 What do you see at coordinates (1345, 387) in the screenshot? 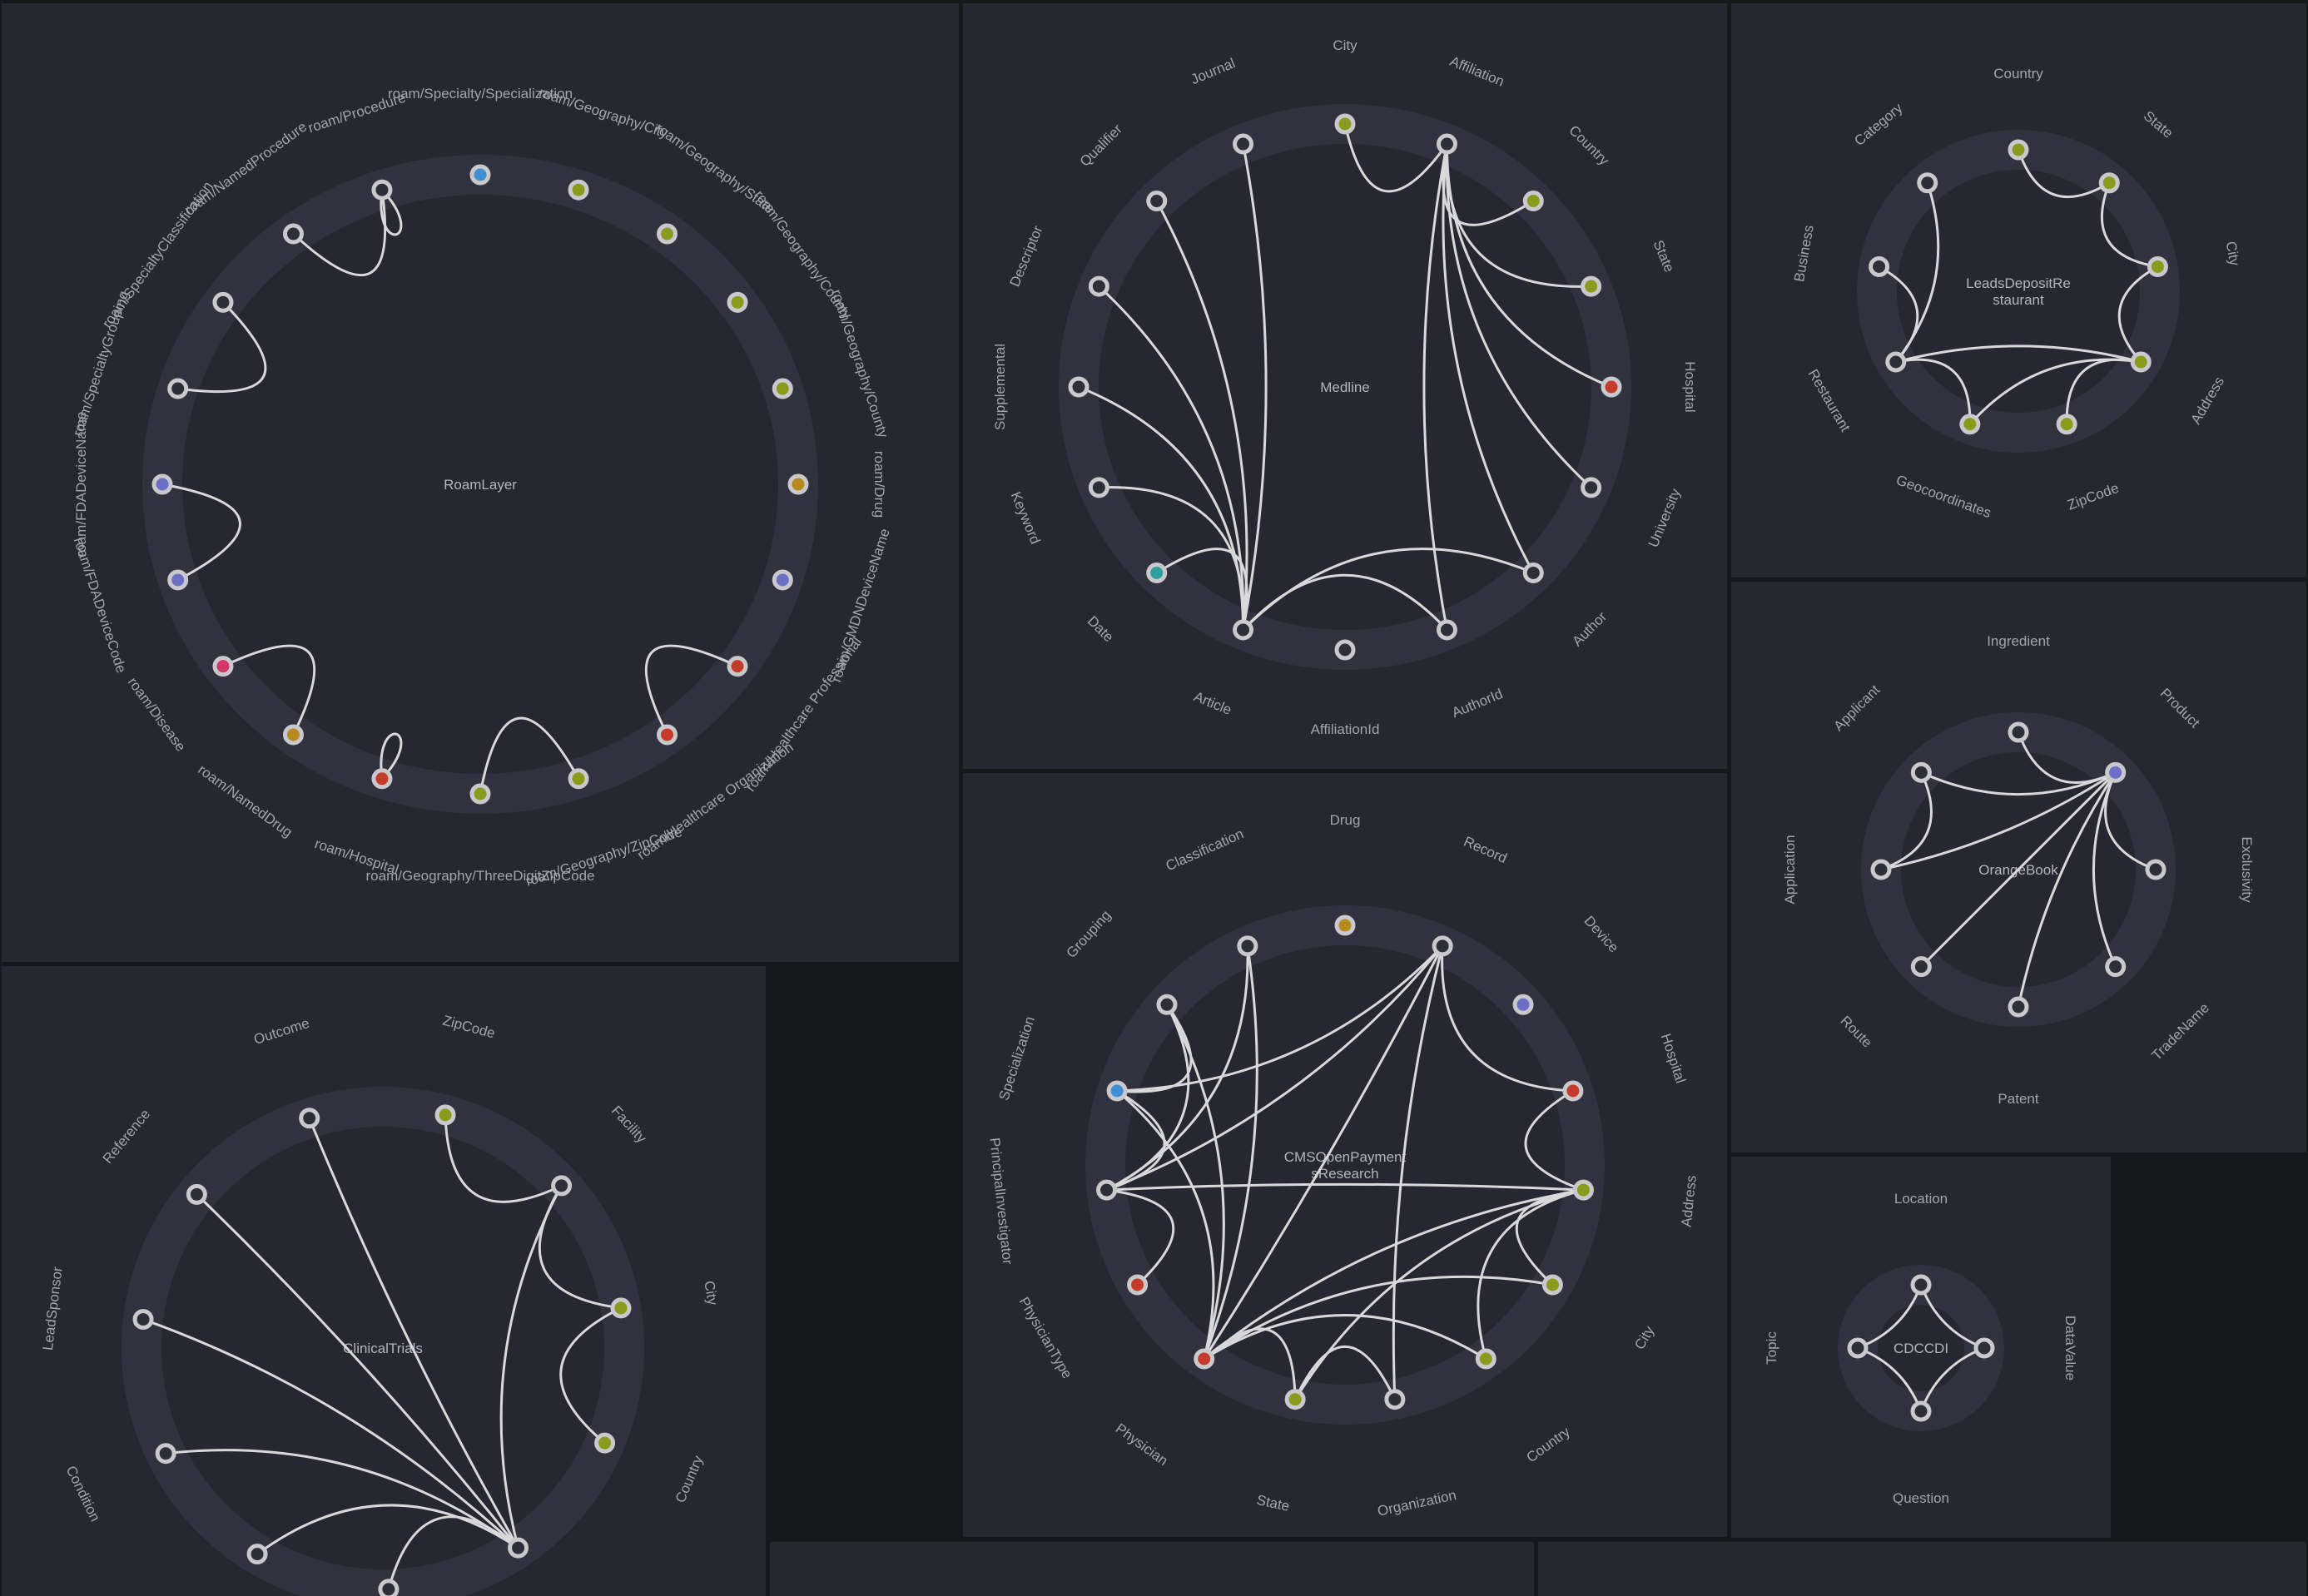
I see `graph-center-label: Medline` at bounding box center [1345, 387].